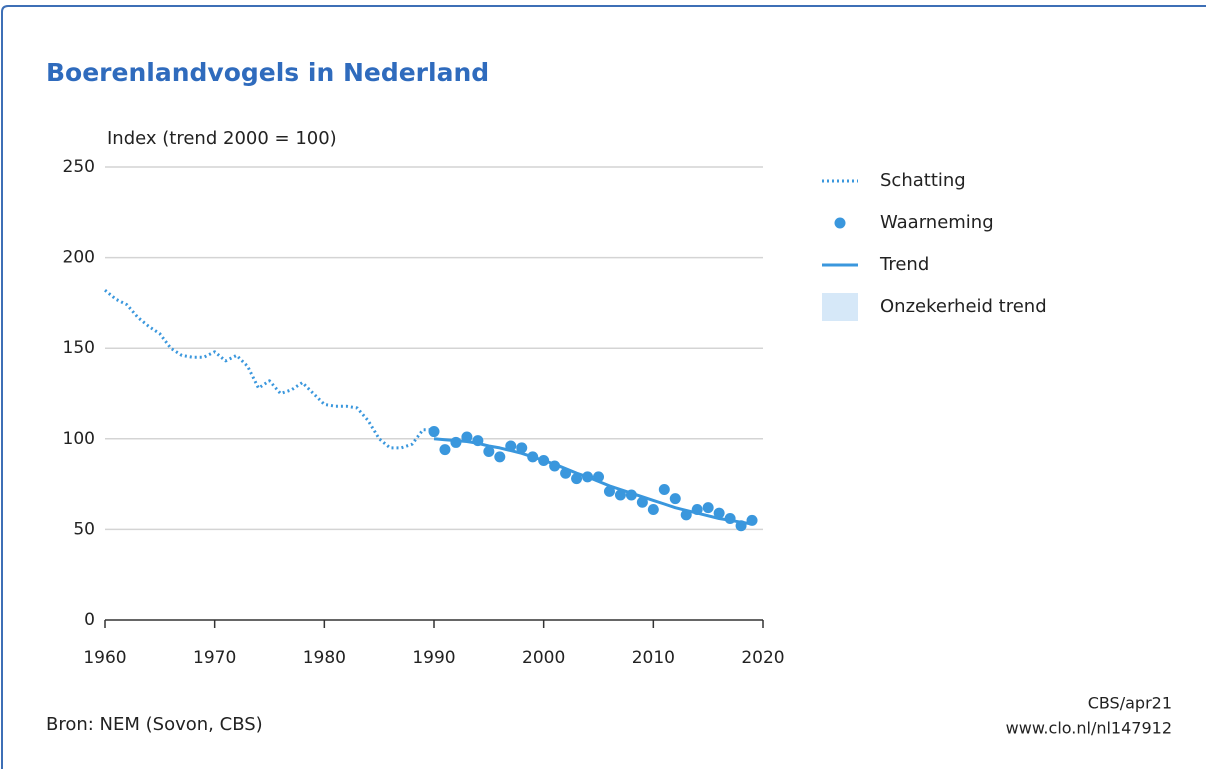 The width and height of the screenshot is (1206, 769). What do you see at coordinates (1089, 728) in the screenshot?
I see `note: www.clo.nl/nl147912` at bounding box center [1089, 728].